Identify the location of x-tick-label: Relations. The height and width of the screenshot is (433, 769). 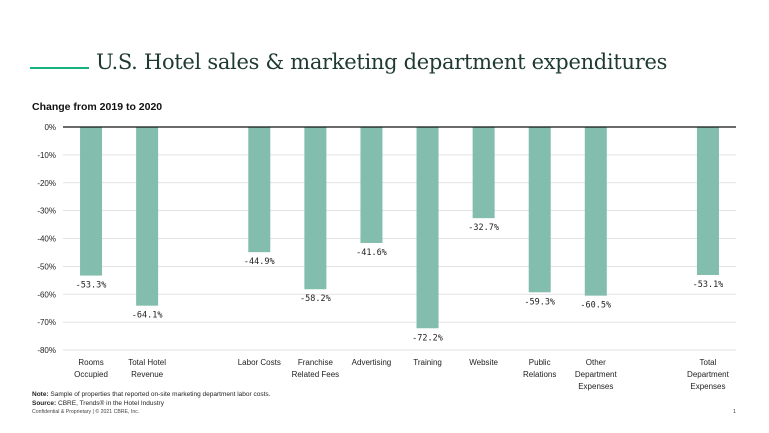
(539, 374).